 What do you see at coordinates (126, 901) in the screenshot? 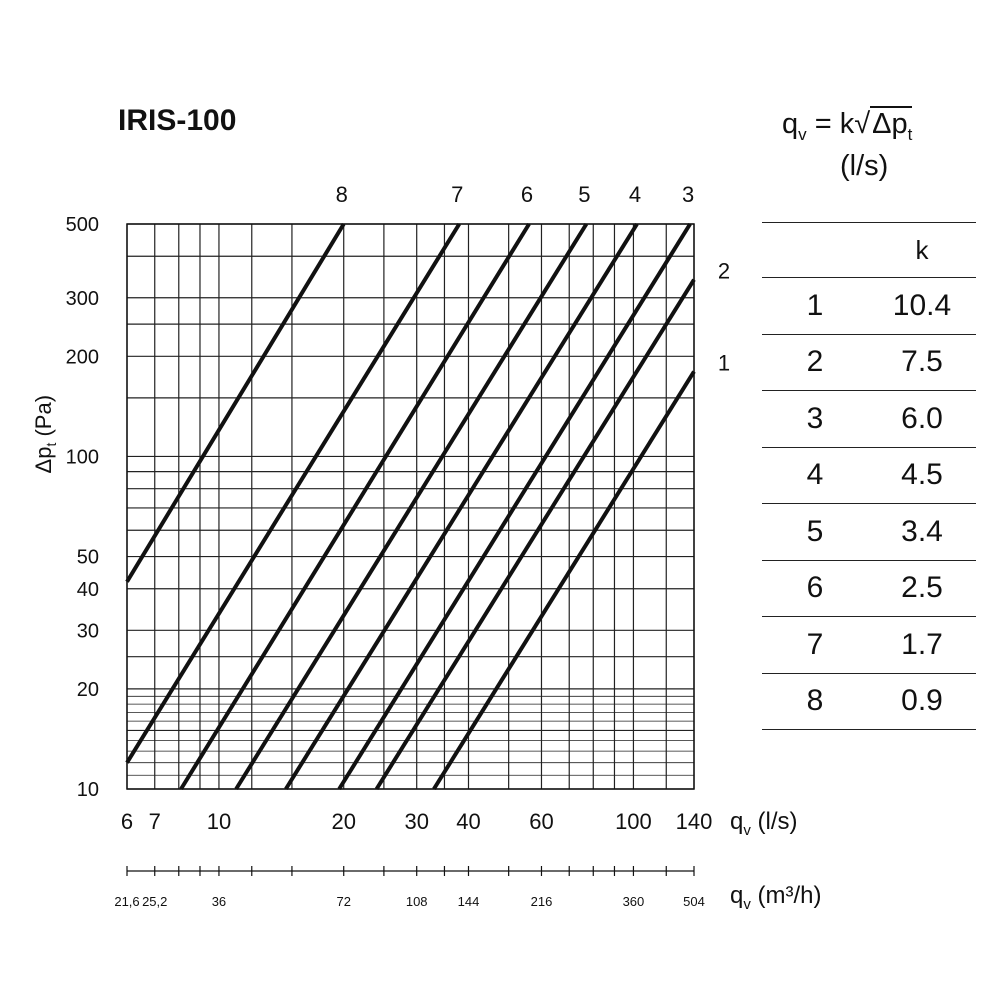
I see `x2-tick-label: 21,6` at bounding box center [126, 901].